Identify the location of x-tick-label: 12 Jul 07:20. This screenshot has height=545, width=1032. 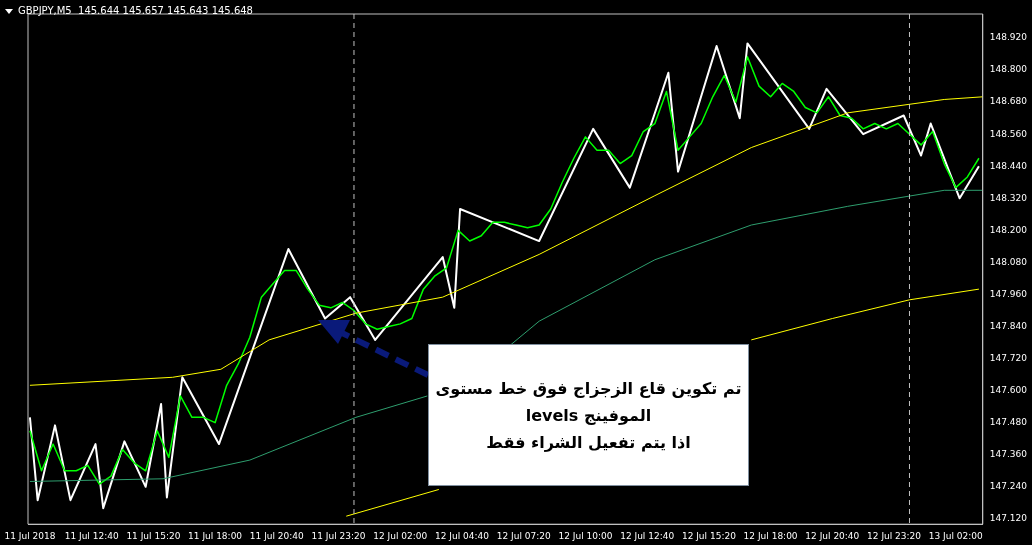
(523, 535).